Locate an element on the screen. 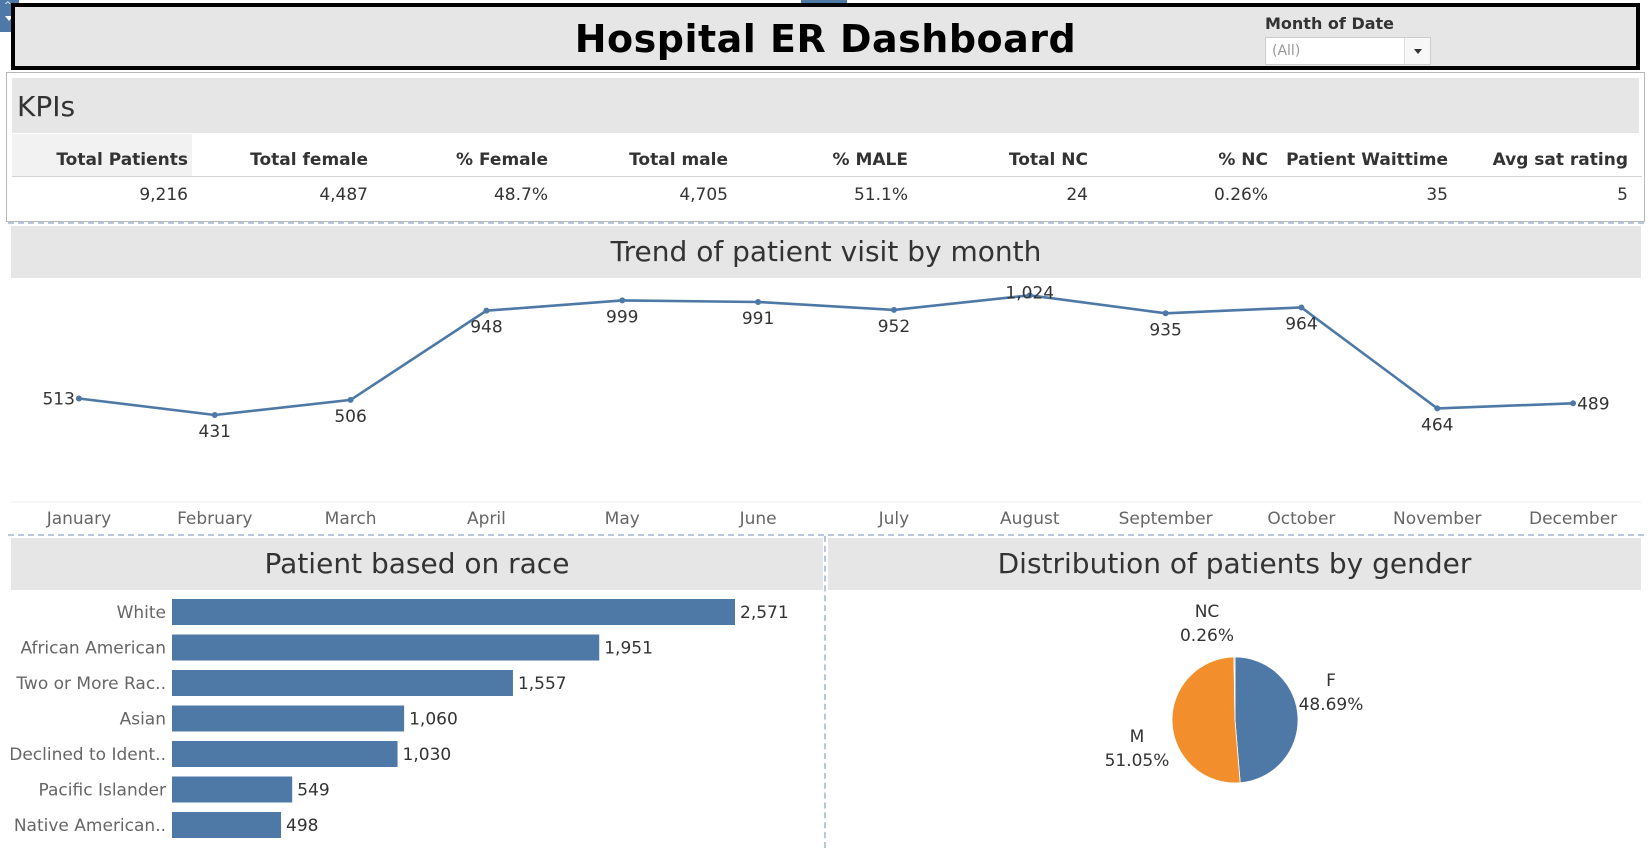 This screenshot has height=850, width=1651. kpi-header-highlight is located at coordinates (102, 155).